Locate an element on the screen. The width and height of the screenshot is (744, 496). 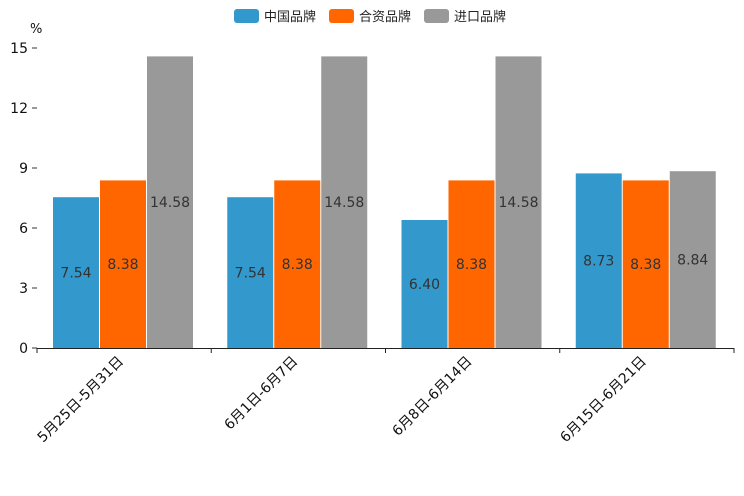
y-axis: 0 3 6 9 12 15 is located at coordinates (23, 199).